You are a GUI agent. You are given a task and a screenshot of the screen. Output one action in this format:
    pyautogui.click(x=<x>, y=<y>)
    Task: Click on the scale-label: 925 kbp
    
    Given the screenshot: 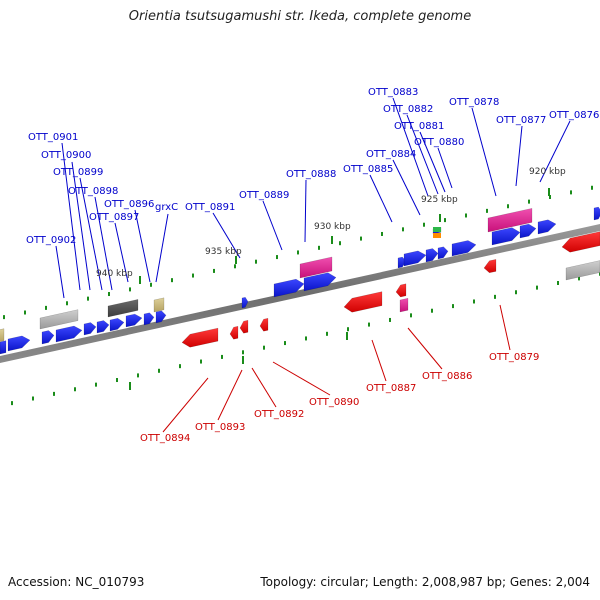 What is the action you would take?
    pyautogui.click(x=439, y=200)
    